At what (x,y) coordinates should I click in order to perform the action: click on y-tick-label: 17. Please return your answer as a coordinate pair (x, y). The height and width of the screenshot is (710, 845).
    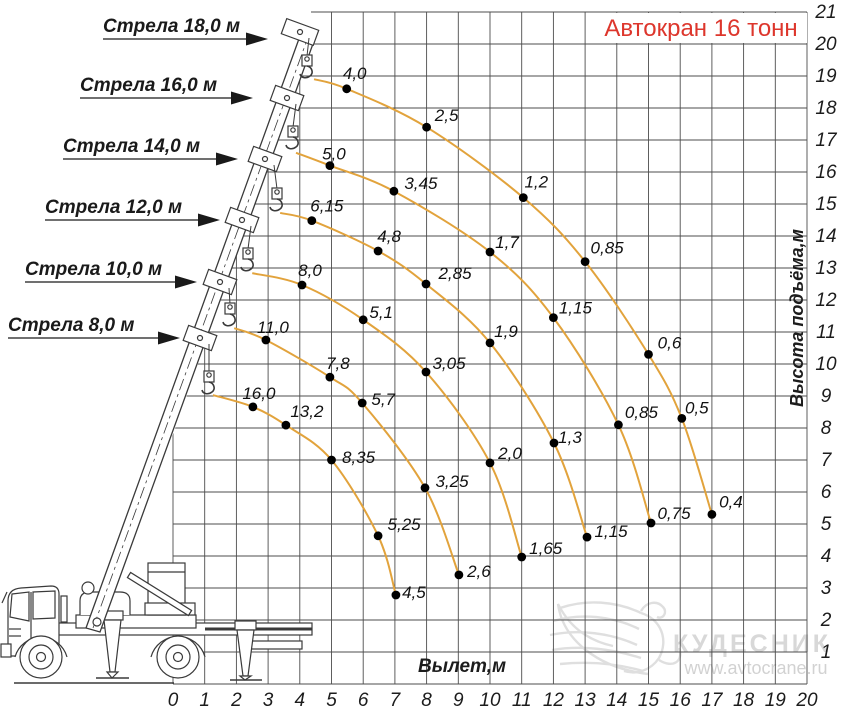
    Looking at the image, I should click on (826, 140).